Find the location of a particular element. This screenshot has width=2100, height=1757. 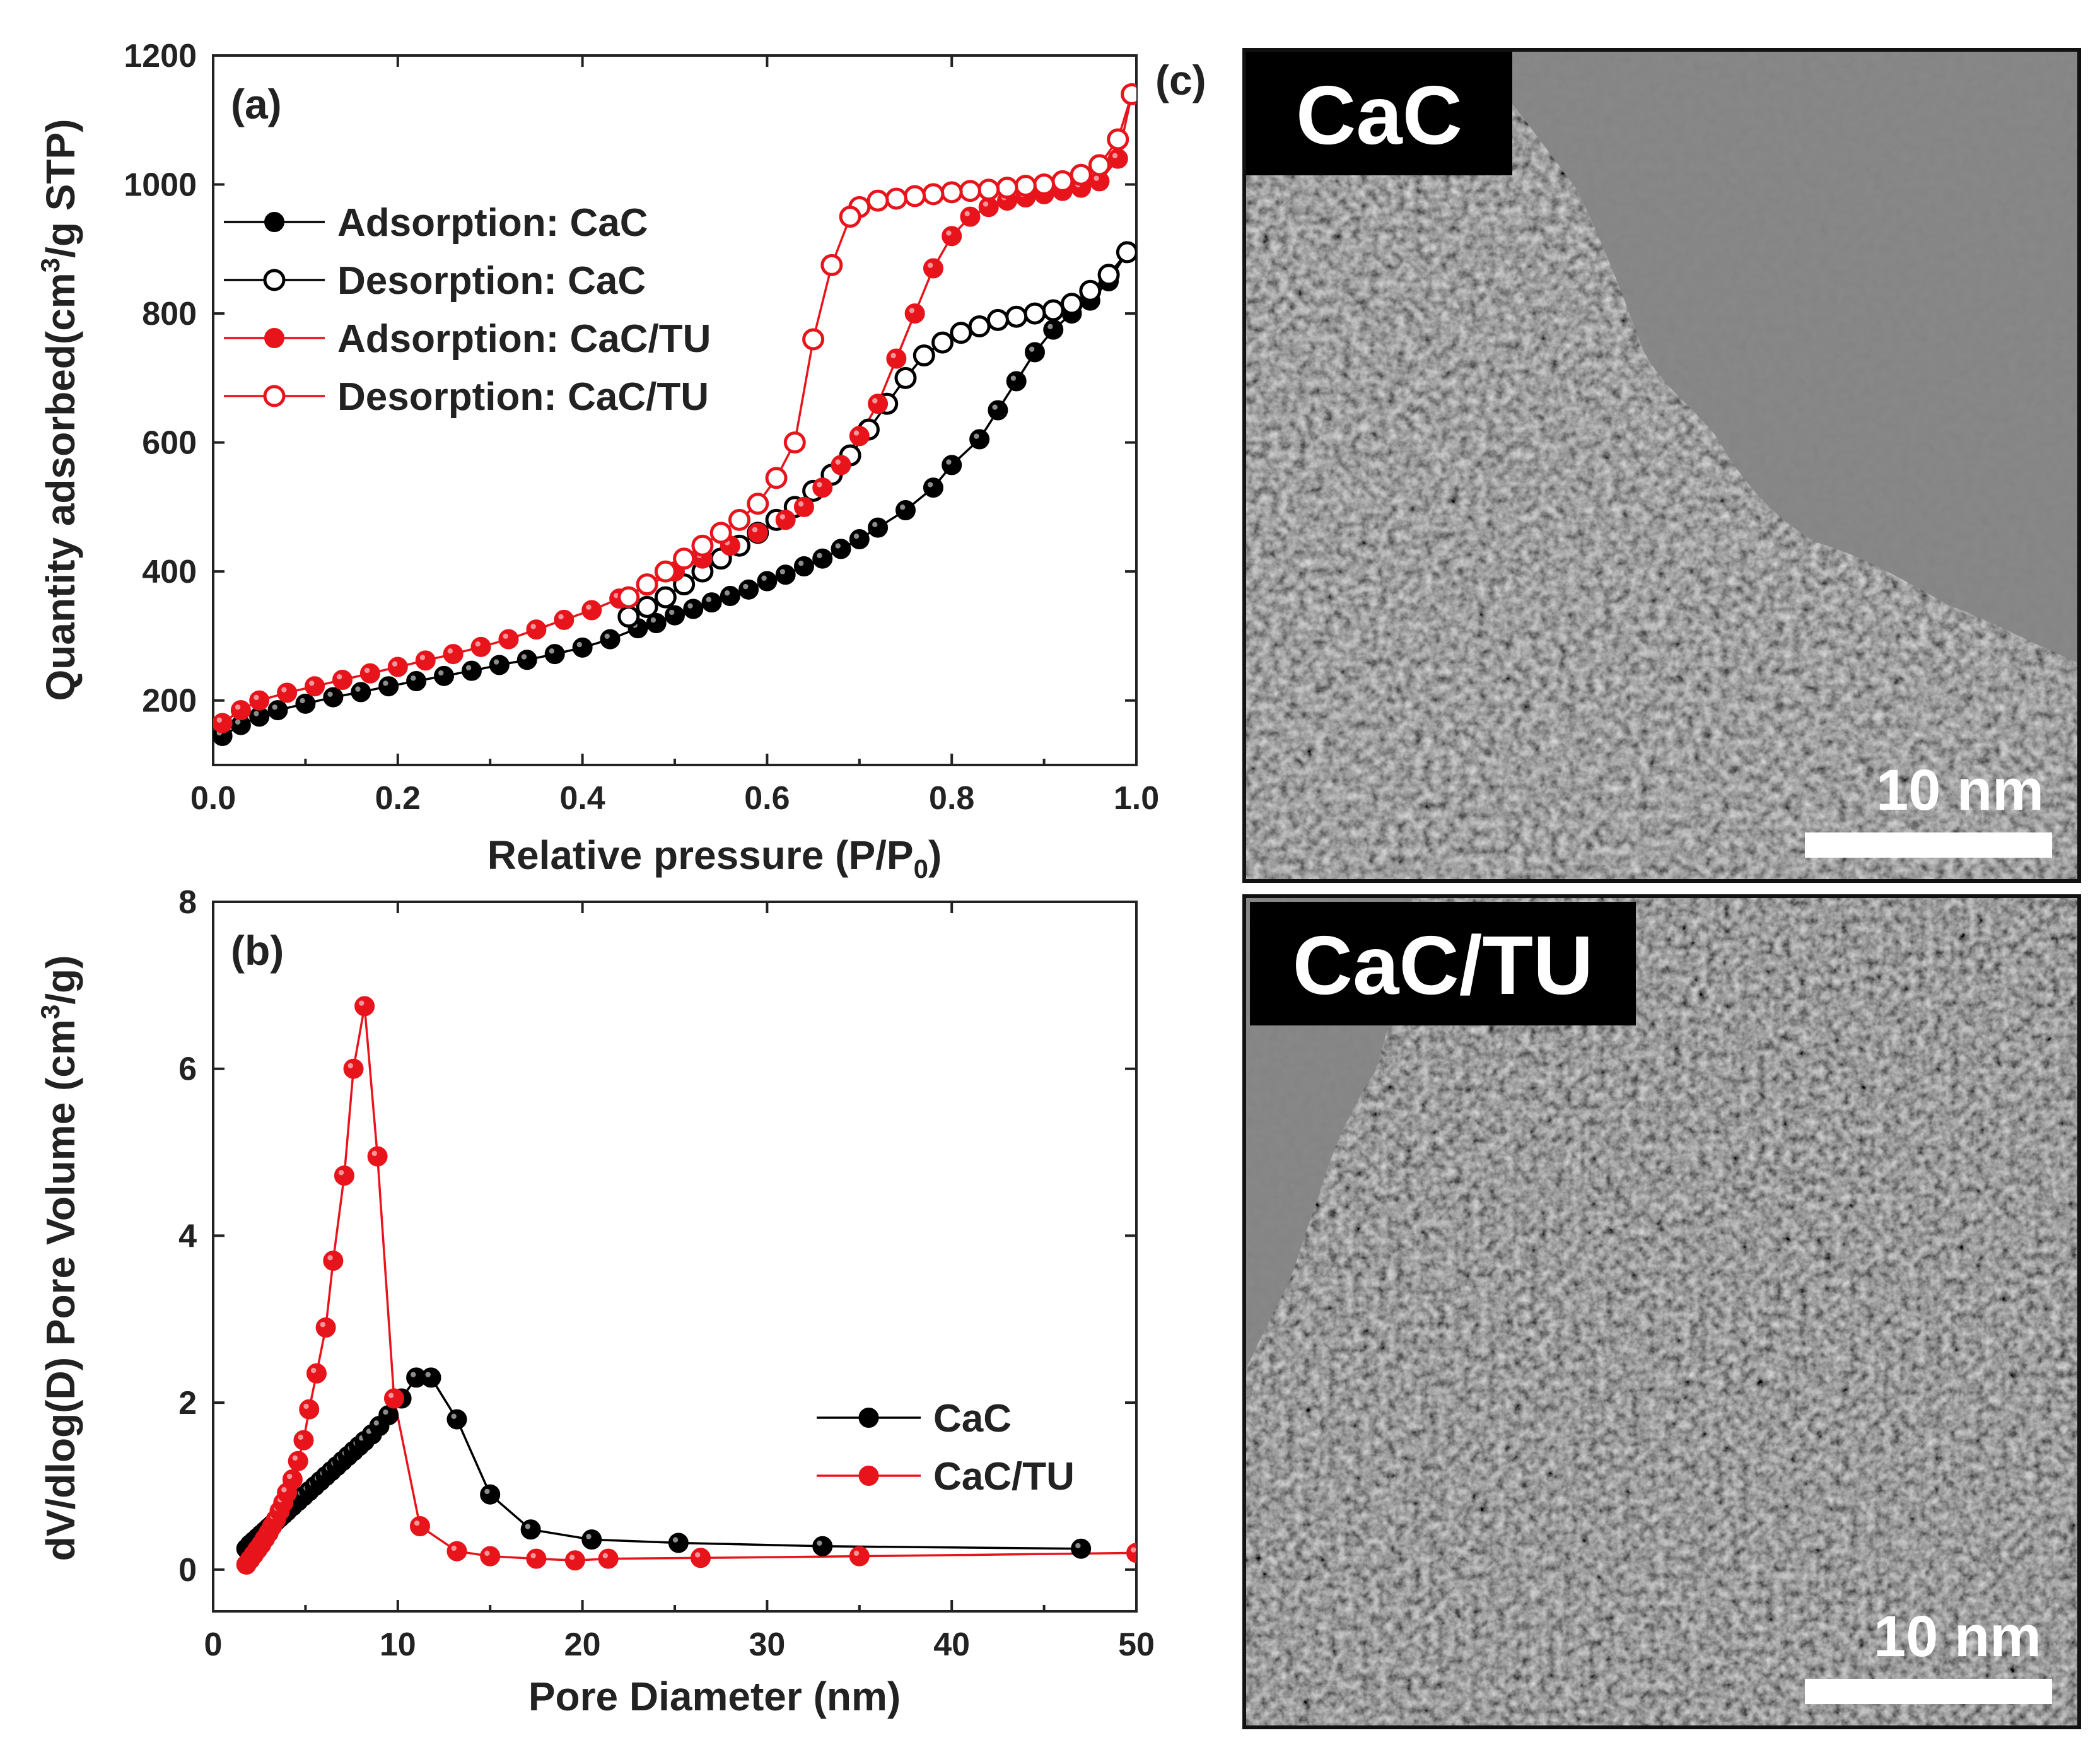

x-tick-label: 1.0 is located at coordinates (1136, 798).